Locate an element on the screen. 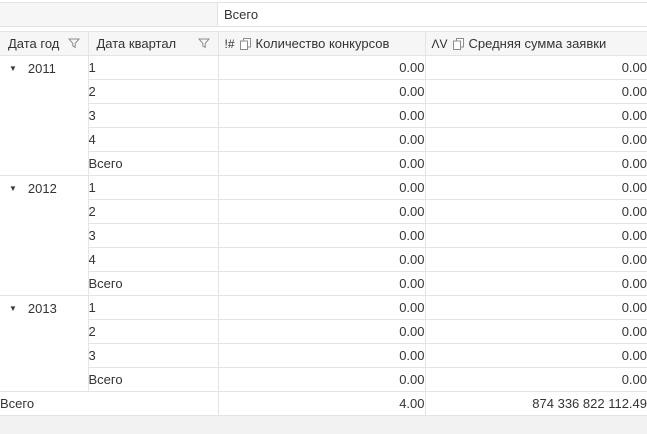 The height and width of the screenshot is (434, 647). column-area-corner is located at coordinates (109, 14).